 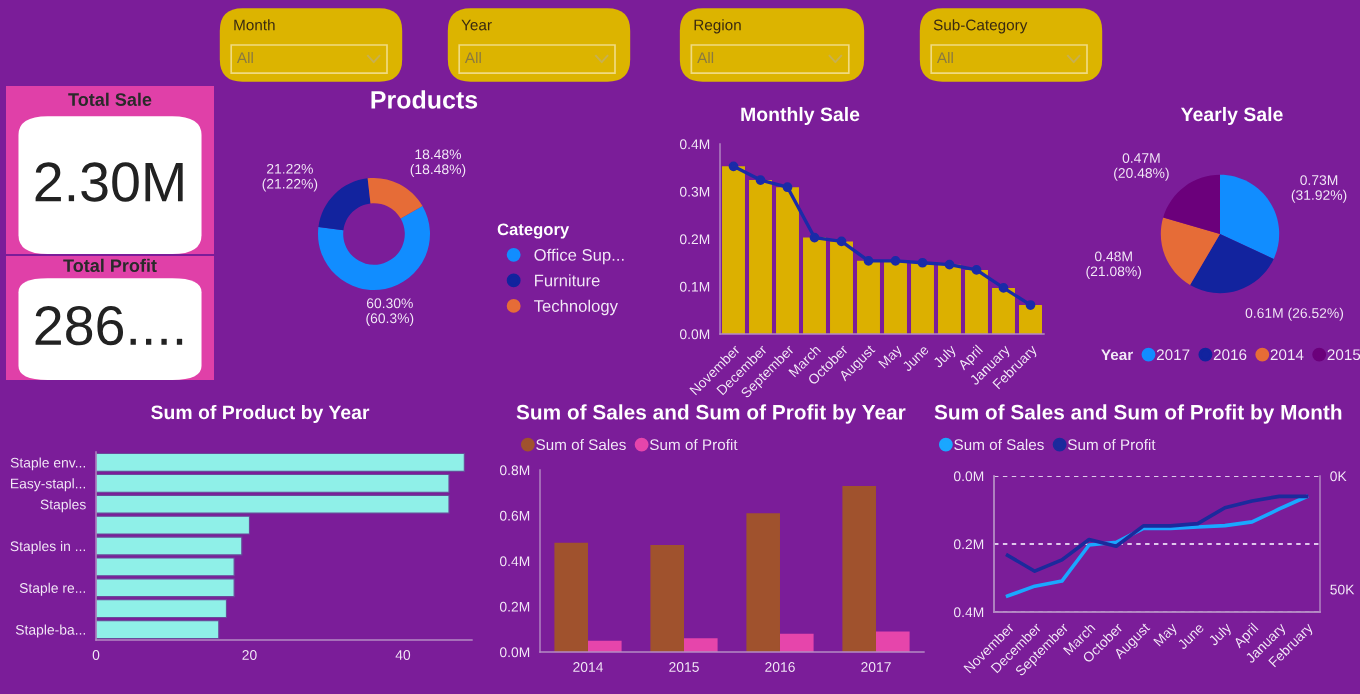 What do you see at coordinates (567, 280) in the screenshot?
I see `legend-label: Furniture` at bounding box center [567, 280].